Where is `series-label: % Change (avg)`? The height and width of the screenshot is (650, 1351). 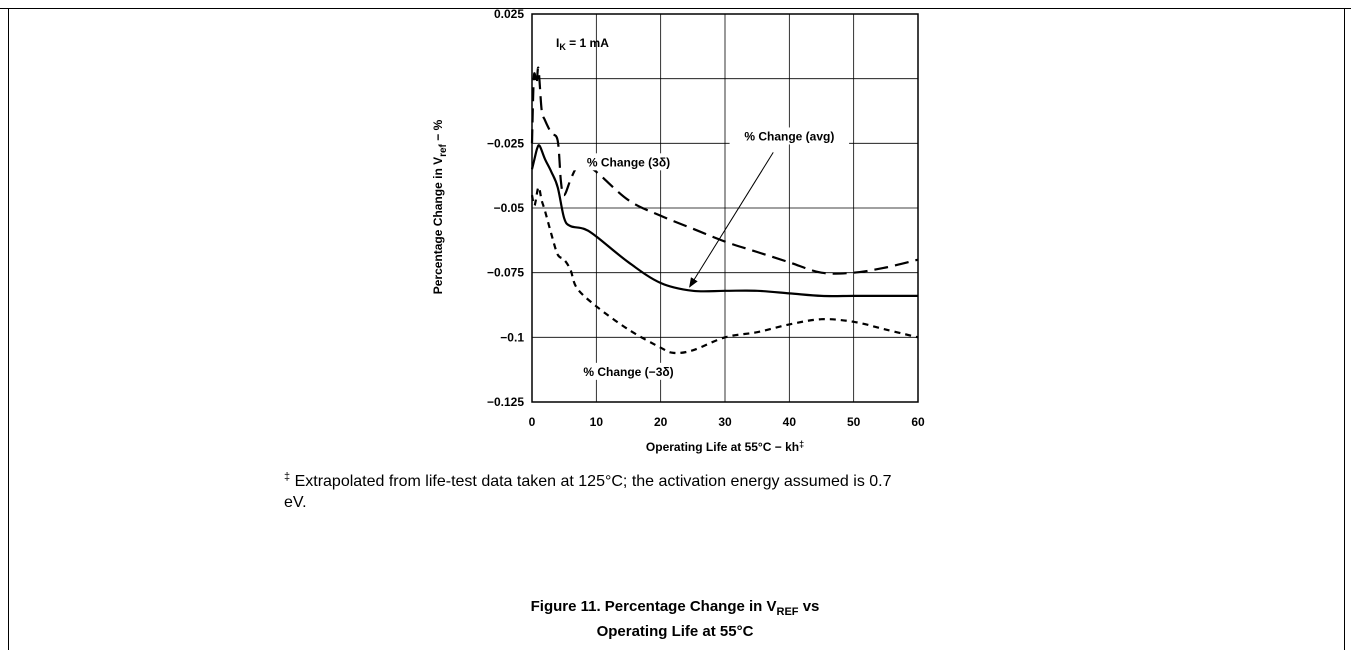
series-label: % Change (avg) is located at coordinates (789, 136).